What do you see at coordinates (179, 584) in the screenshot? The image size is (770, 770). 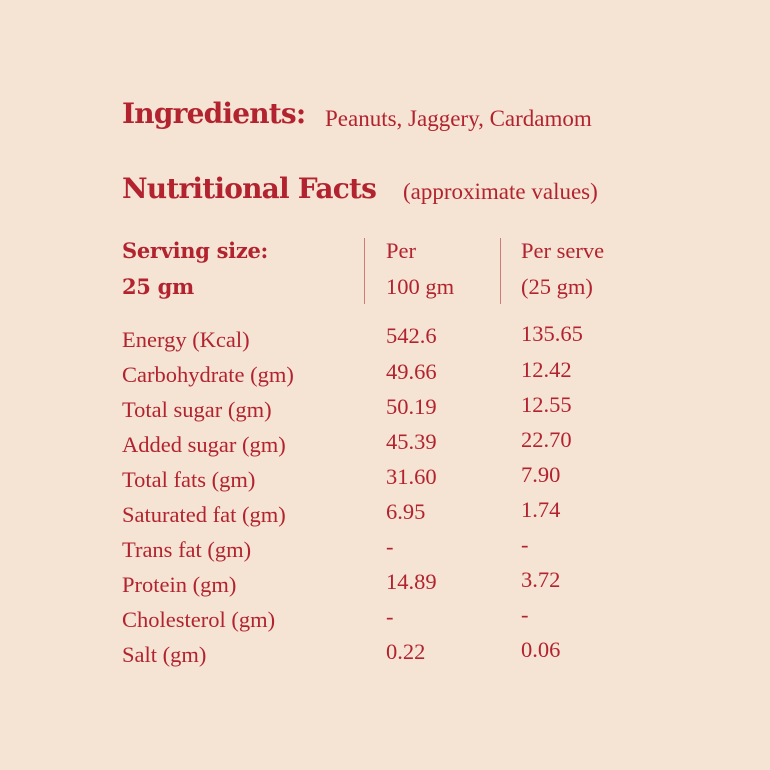 I see `nutrient-label: Protein (gm)` at bounding box center [179, 584].